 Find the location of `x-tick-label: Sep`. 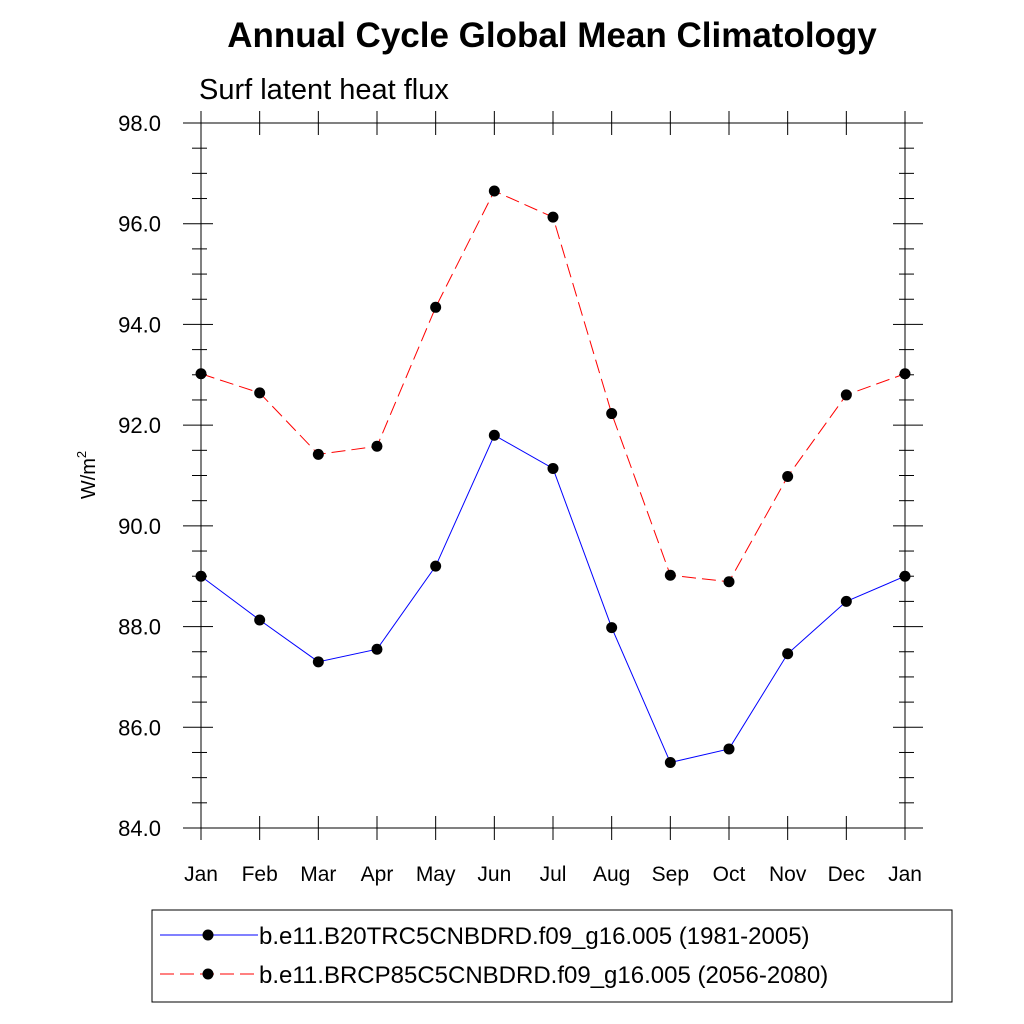

x-tick-label: Sep is located at coordinates (670, 874).